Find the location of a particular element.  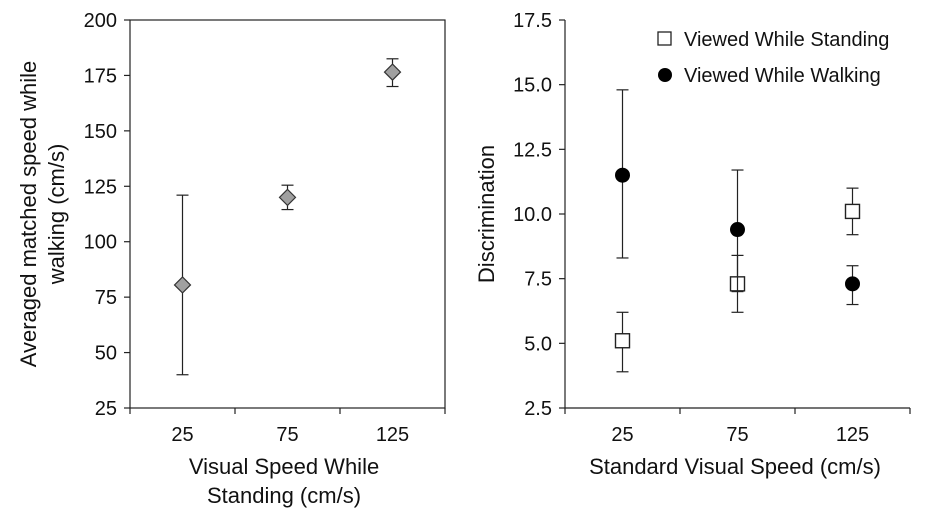

right-x-ticks: 25 75 125 is located at coordinates (737, 427).